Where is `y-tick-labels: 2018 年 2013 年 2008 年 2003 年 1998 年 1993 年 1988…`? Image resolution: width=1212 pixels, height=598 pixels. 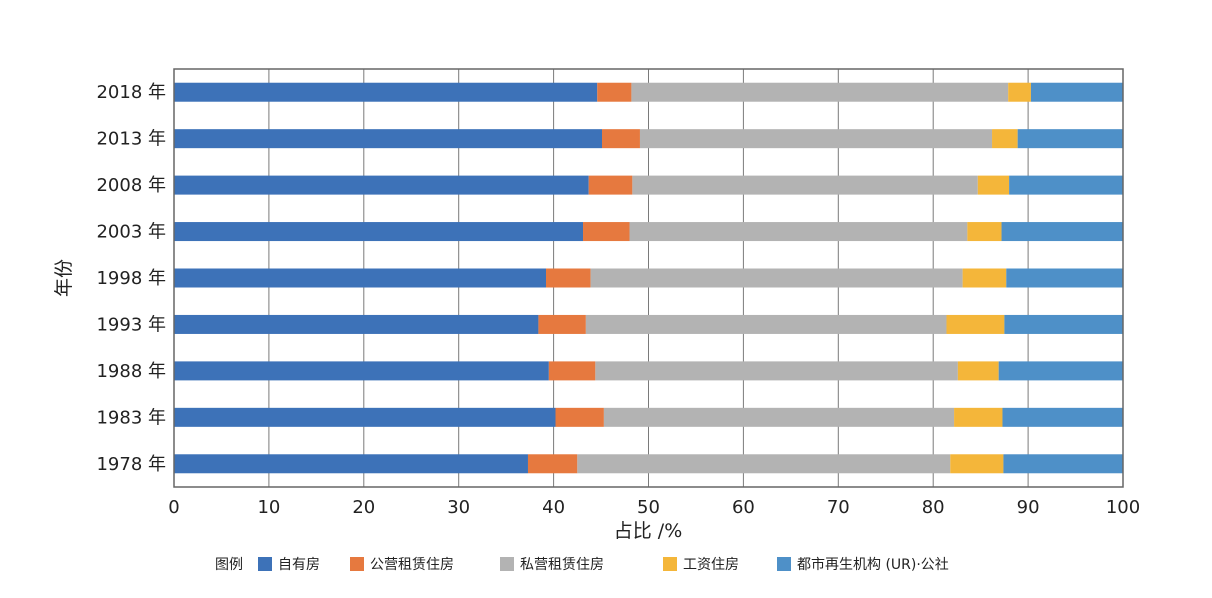 y-tick-labels: 2018 年 2013 年 2008 年 2003 年 1998 年 1993 年 1988… is located at coordinates (131, 278).